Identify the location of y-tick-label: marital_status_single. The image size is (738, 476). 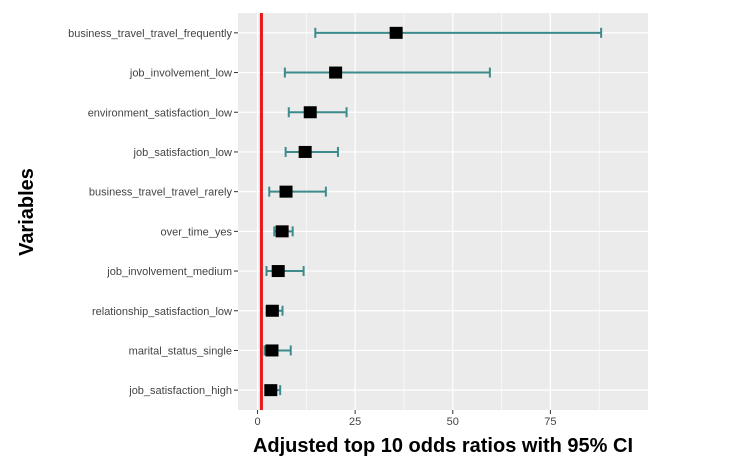
(180, 351).